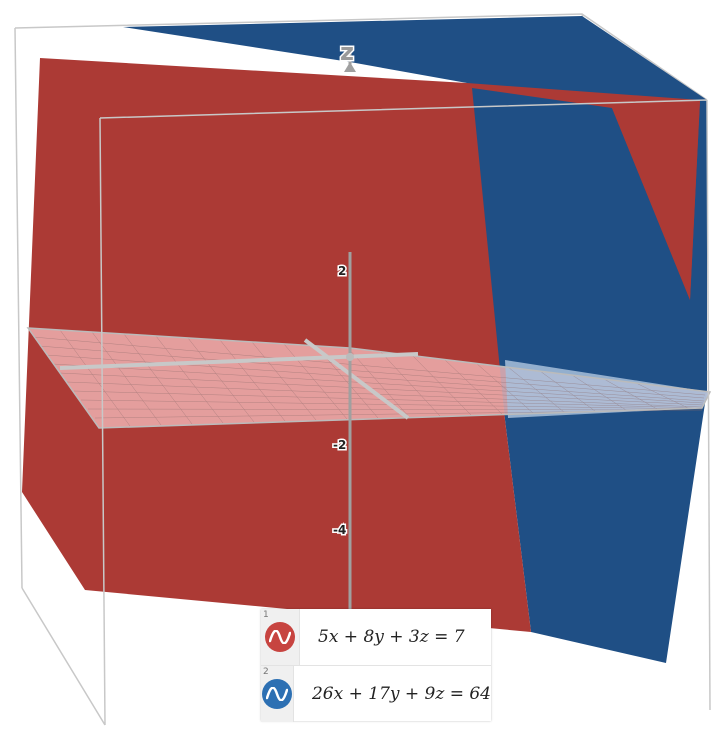 Image resolution: width=726 pixels, height=734 pixels. What do you see at coordinates (342, 271) in the screenshot?
I see `tick-label: 2` at bounding box center [342, 271].